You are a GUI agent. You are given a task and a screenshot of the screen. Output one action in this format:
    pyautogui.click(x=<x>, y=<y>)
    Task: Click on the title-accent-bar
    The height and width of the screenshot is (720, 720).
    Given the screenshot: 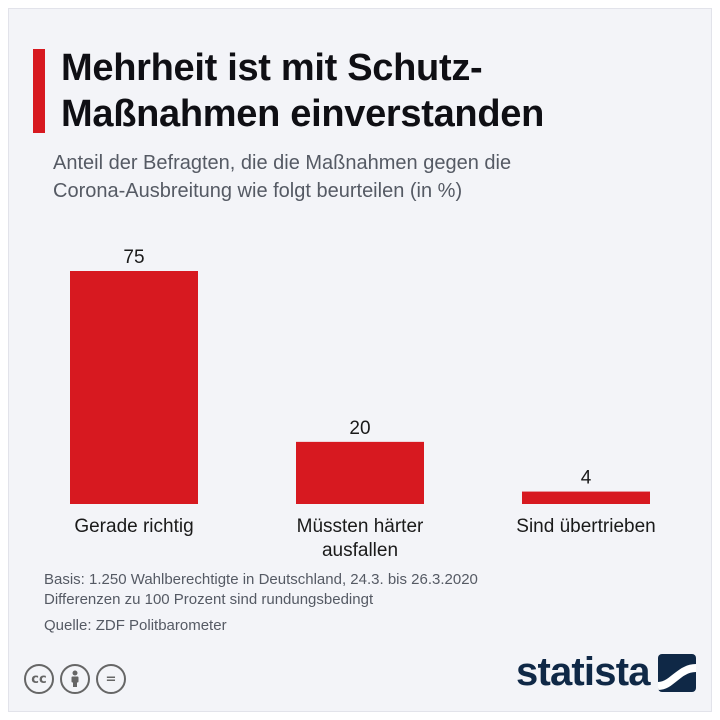 What is the action you would take?
    pyautogui.click(x=39, y=91)
    